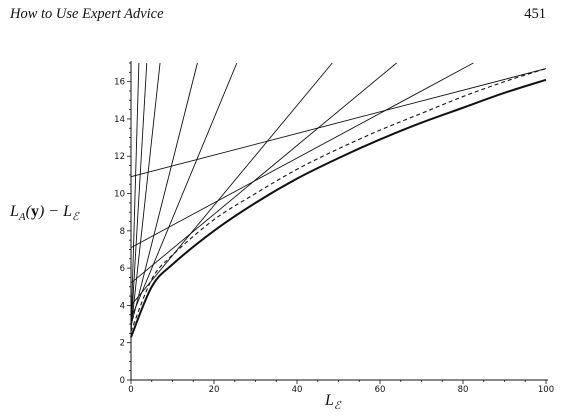 Image resolution: width=562 pixels, height=418 pixels. Describe the element at coordinates (122, 232) in the screenshot. I see `y-tick-label: 8` at that location.